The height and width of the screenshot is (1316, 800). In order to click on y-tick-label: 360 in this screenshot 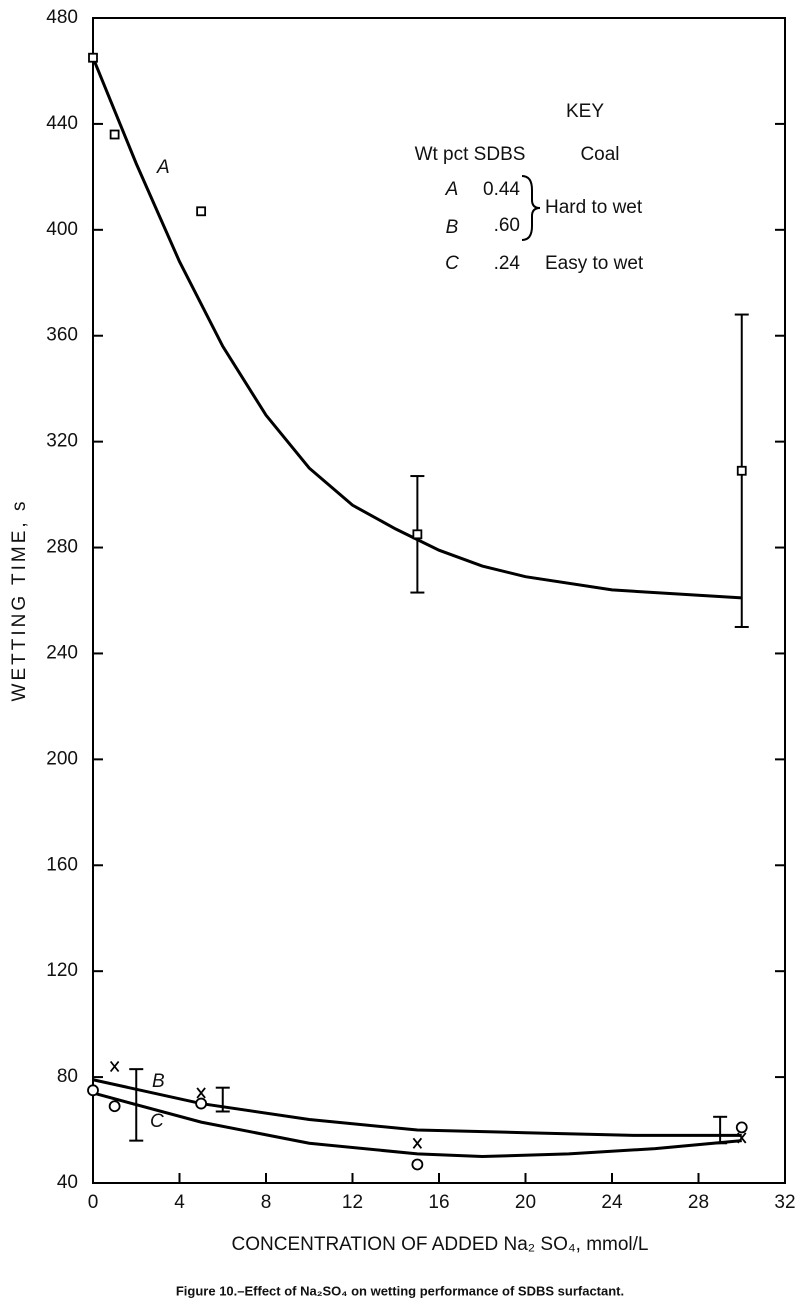, I will do `click(62, 335)`.